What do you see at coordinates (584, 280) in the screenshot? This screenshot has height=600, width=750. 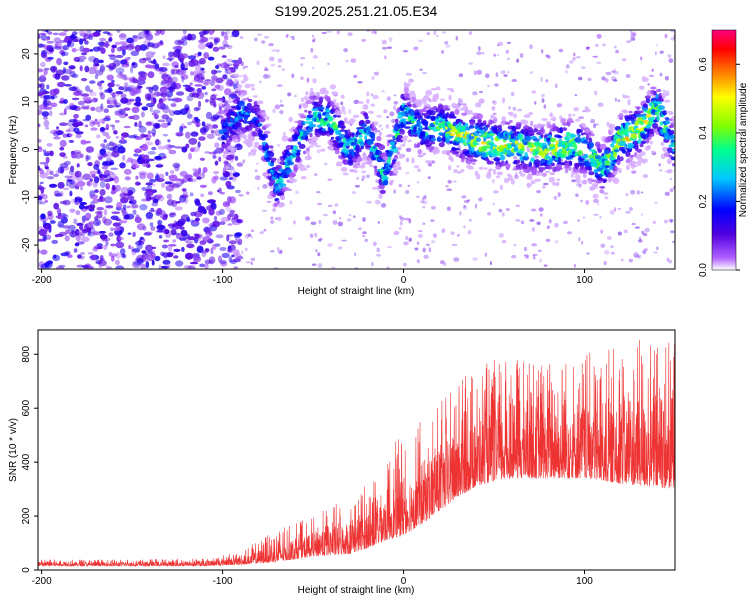 I see `spectrogram-x-tick-label: 100` at bounding box center [584, 280].